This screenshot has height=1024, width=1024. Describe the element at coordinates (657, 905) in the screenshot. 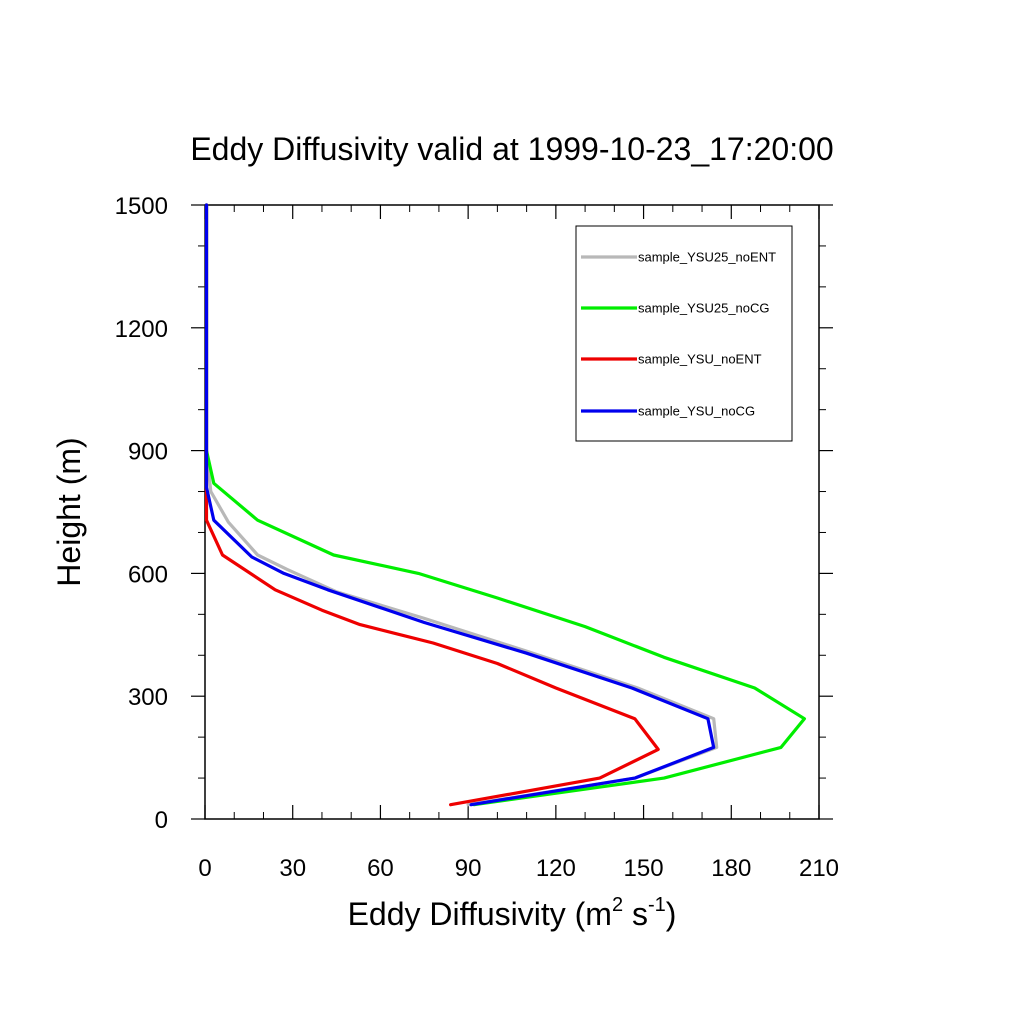

I see `x-axis-label-sup-minus1: -1` at that location.